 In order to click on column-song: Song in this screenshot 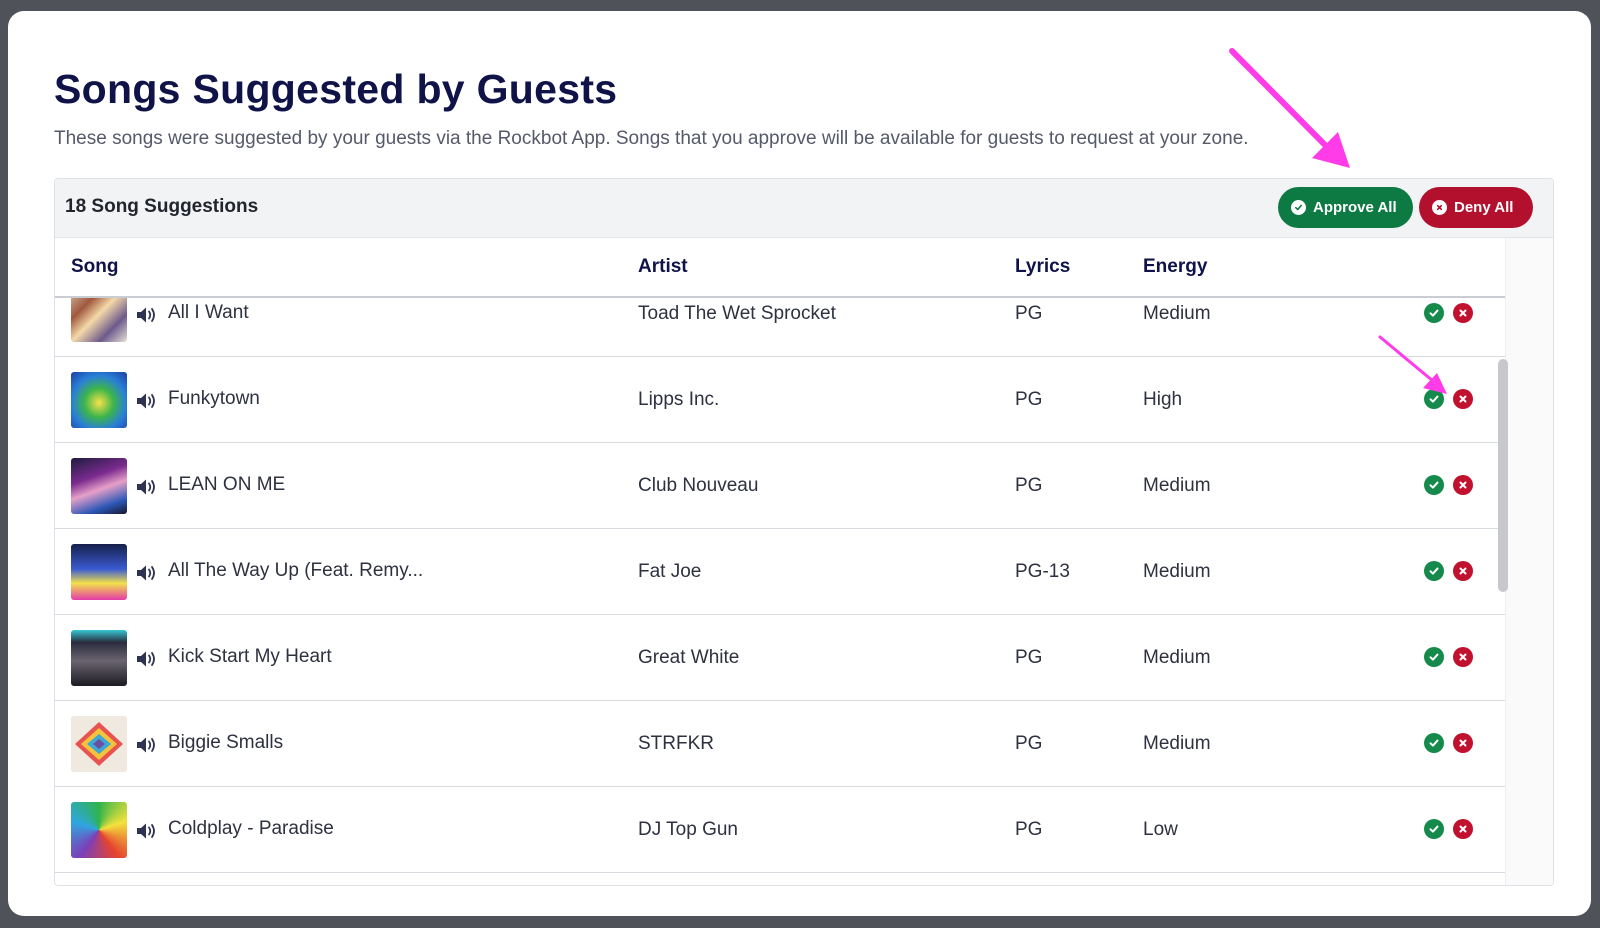, I will do `click(95, 266)`.